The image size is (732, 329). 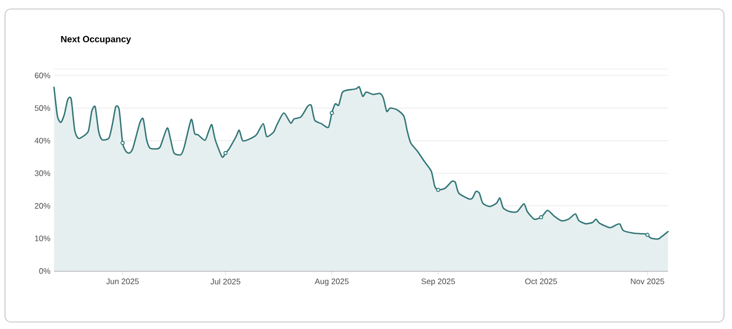 I want to click on x-tick-label: Oct 2025, so click(x=541, y=281).